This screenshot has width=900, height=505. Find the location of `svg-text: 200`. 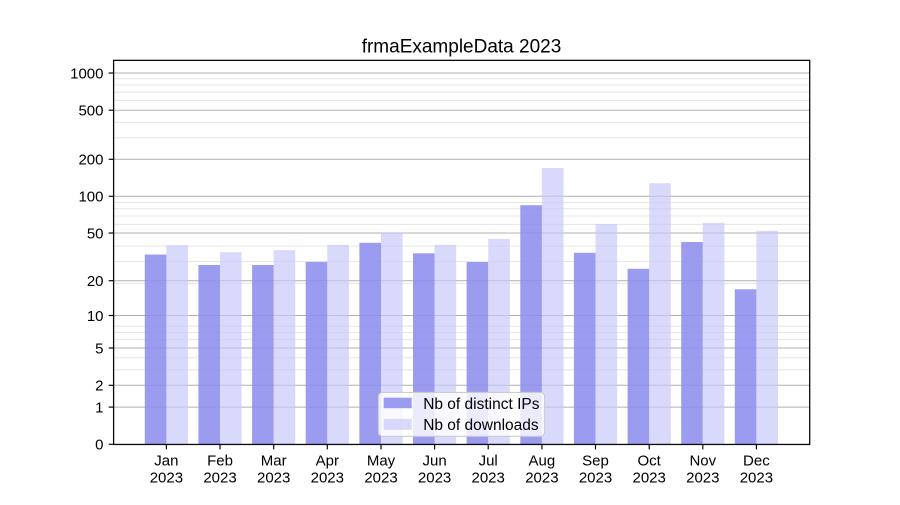

svg-text: 200 is located at coordinates (90, 160).